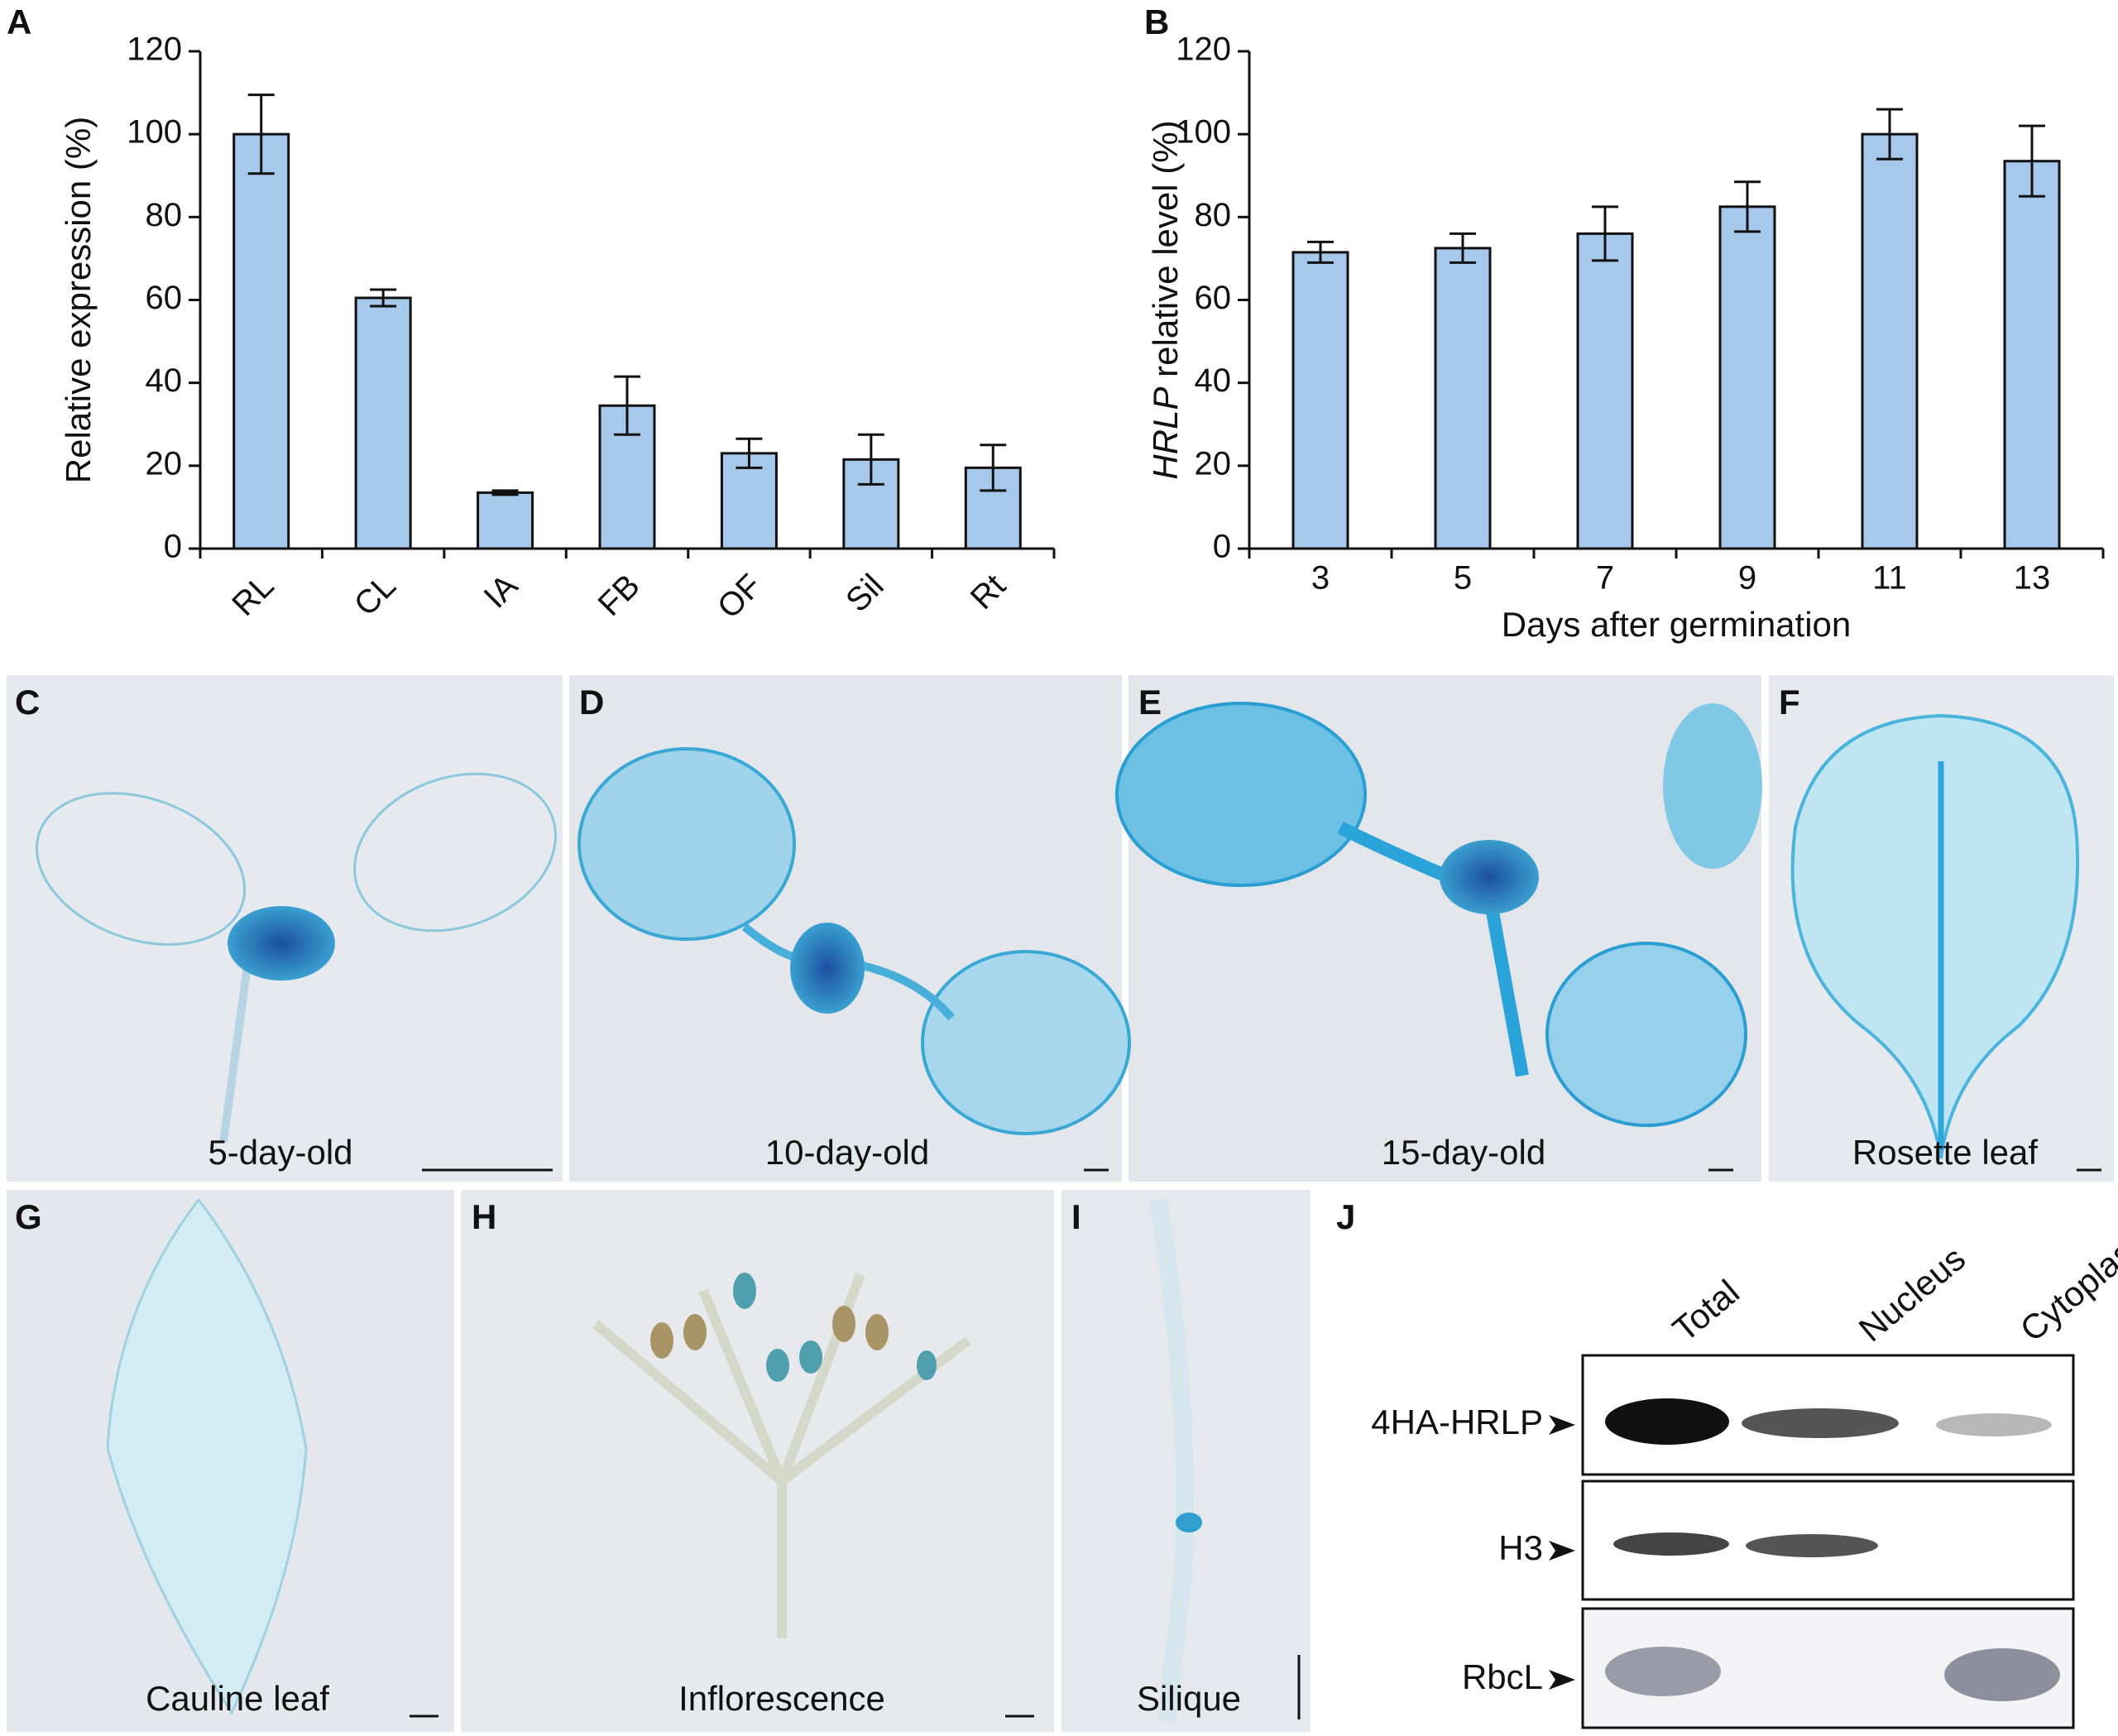 This screenshot has width=2118, height=1736. I want to click on x-tick-label: IA, so click(501, 591).